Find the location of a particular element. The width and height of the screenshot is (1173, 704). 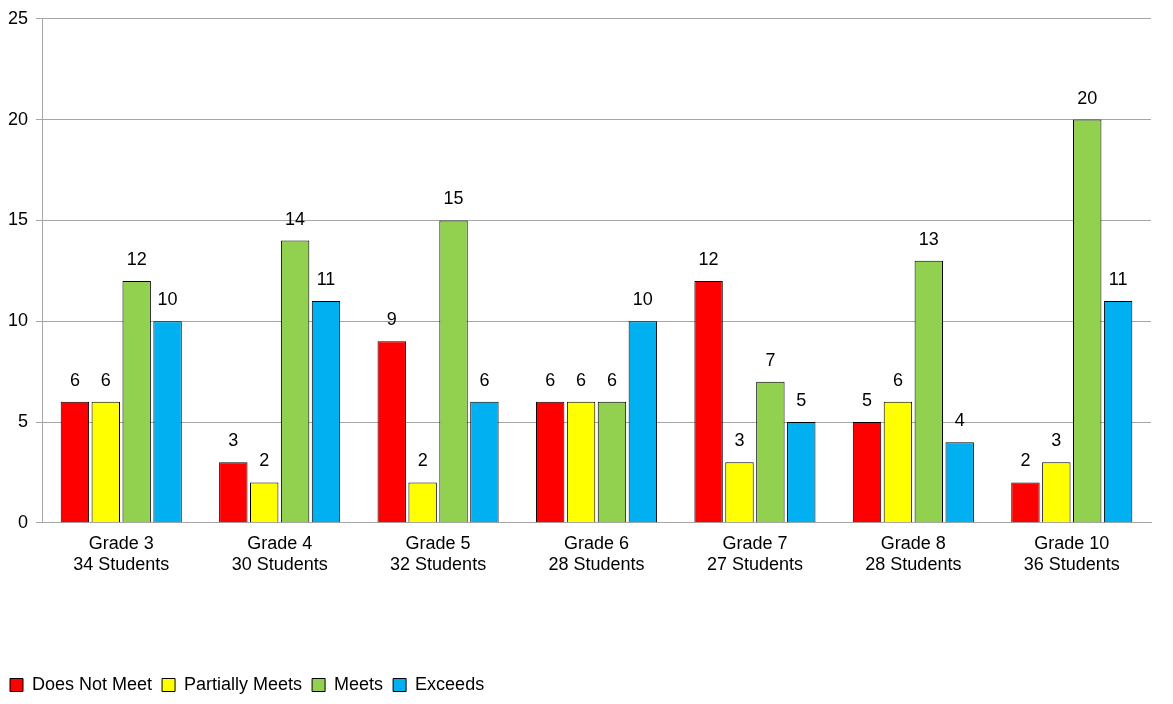

y-tick-label: 20 is located at coordinates (18, 118).